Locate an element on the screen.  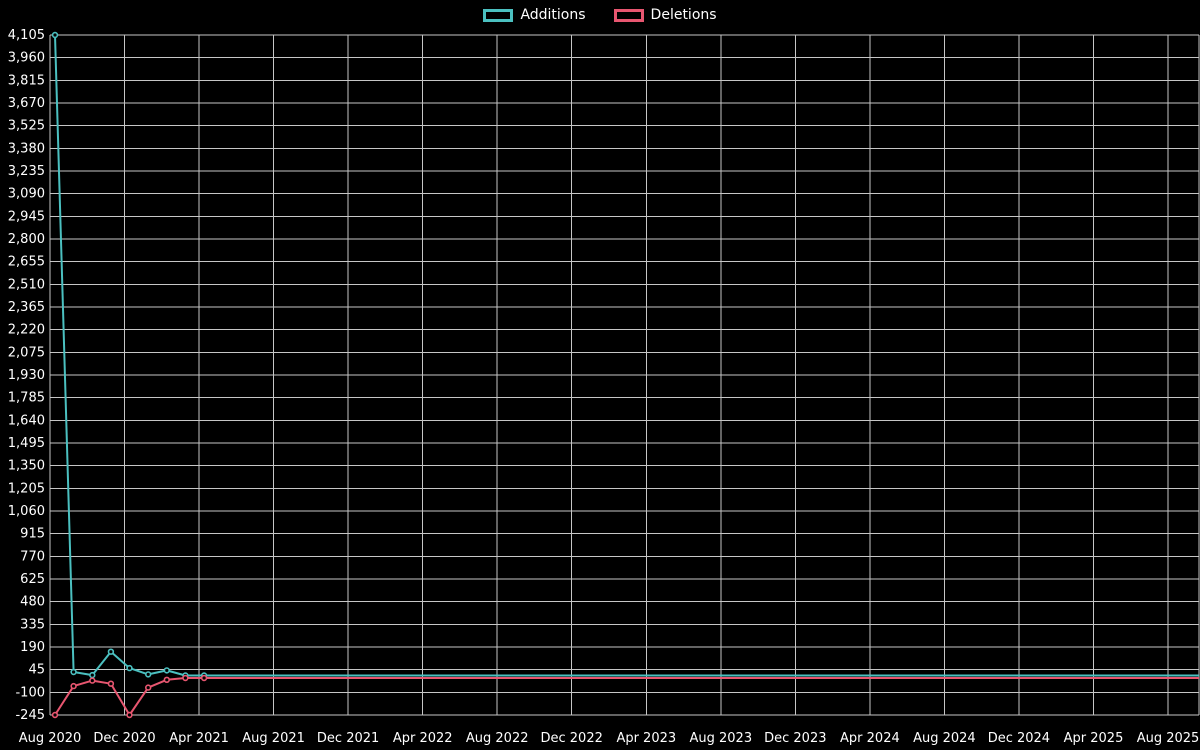
x-tick-label: Apr 2023 is located at coordinates (646, 738).